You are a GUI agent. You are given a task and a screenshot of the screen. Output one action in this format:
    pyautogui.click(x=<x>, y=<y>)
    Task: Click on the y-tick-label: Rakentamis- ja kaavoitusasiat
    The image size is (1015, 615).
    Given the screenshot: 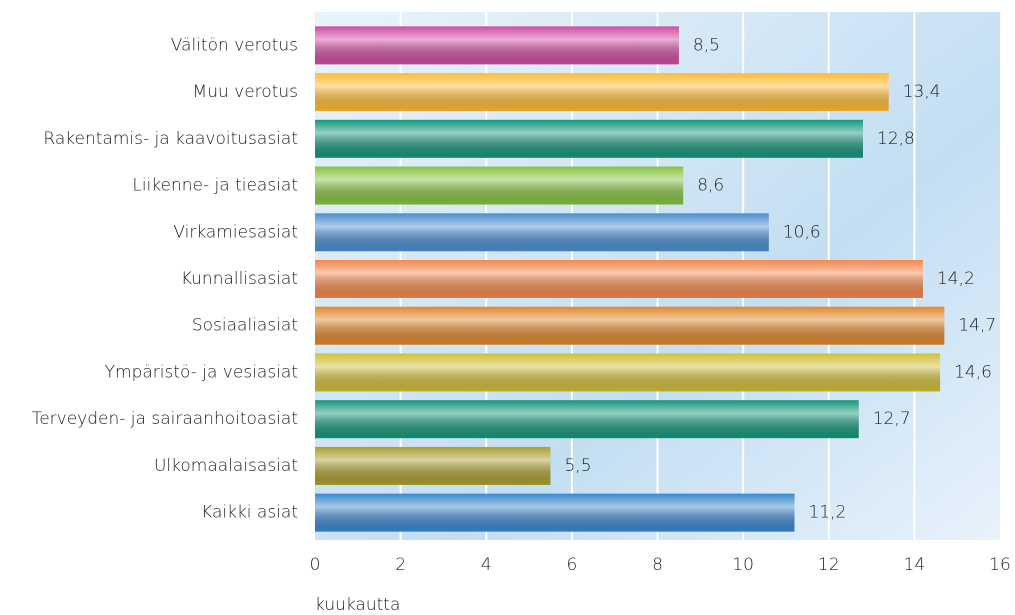 What is the action you would take?
    pyautogui.click(x=170, y=139)
    